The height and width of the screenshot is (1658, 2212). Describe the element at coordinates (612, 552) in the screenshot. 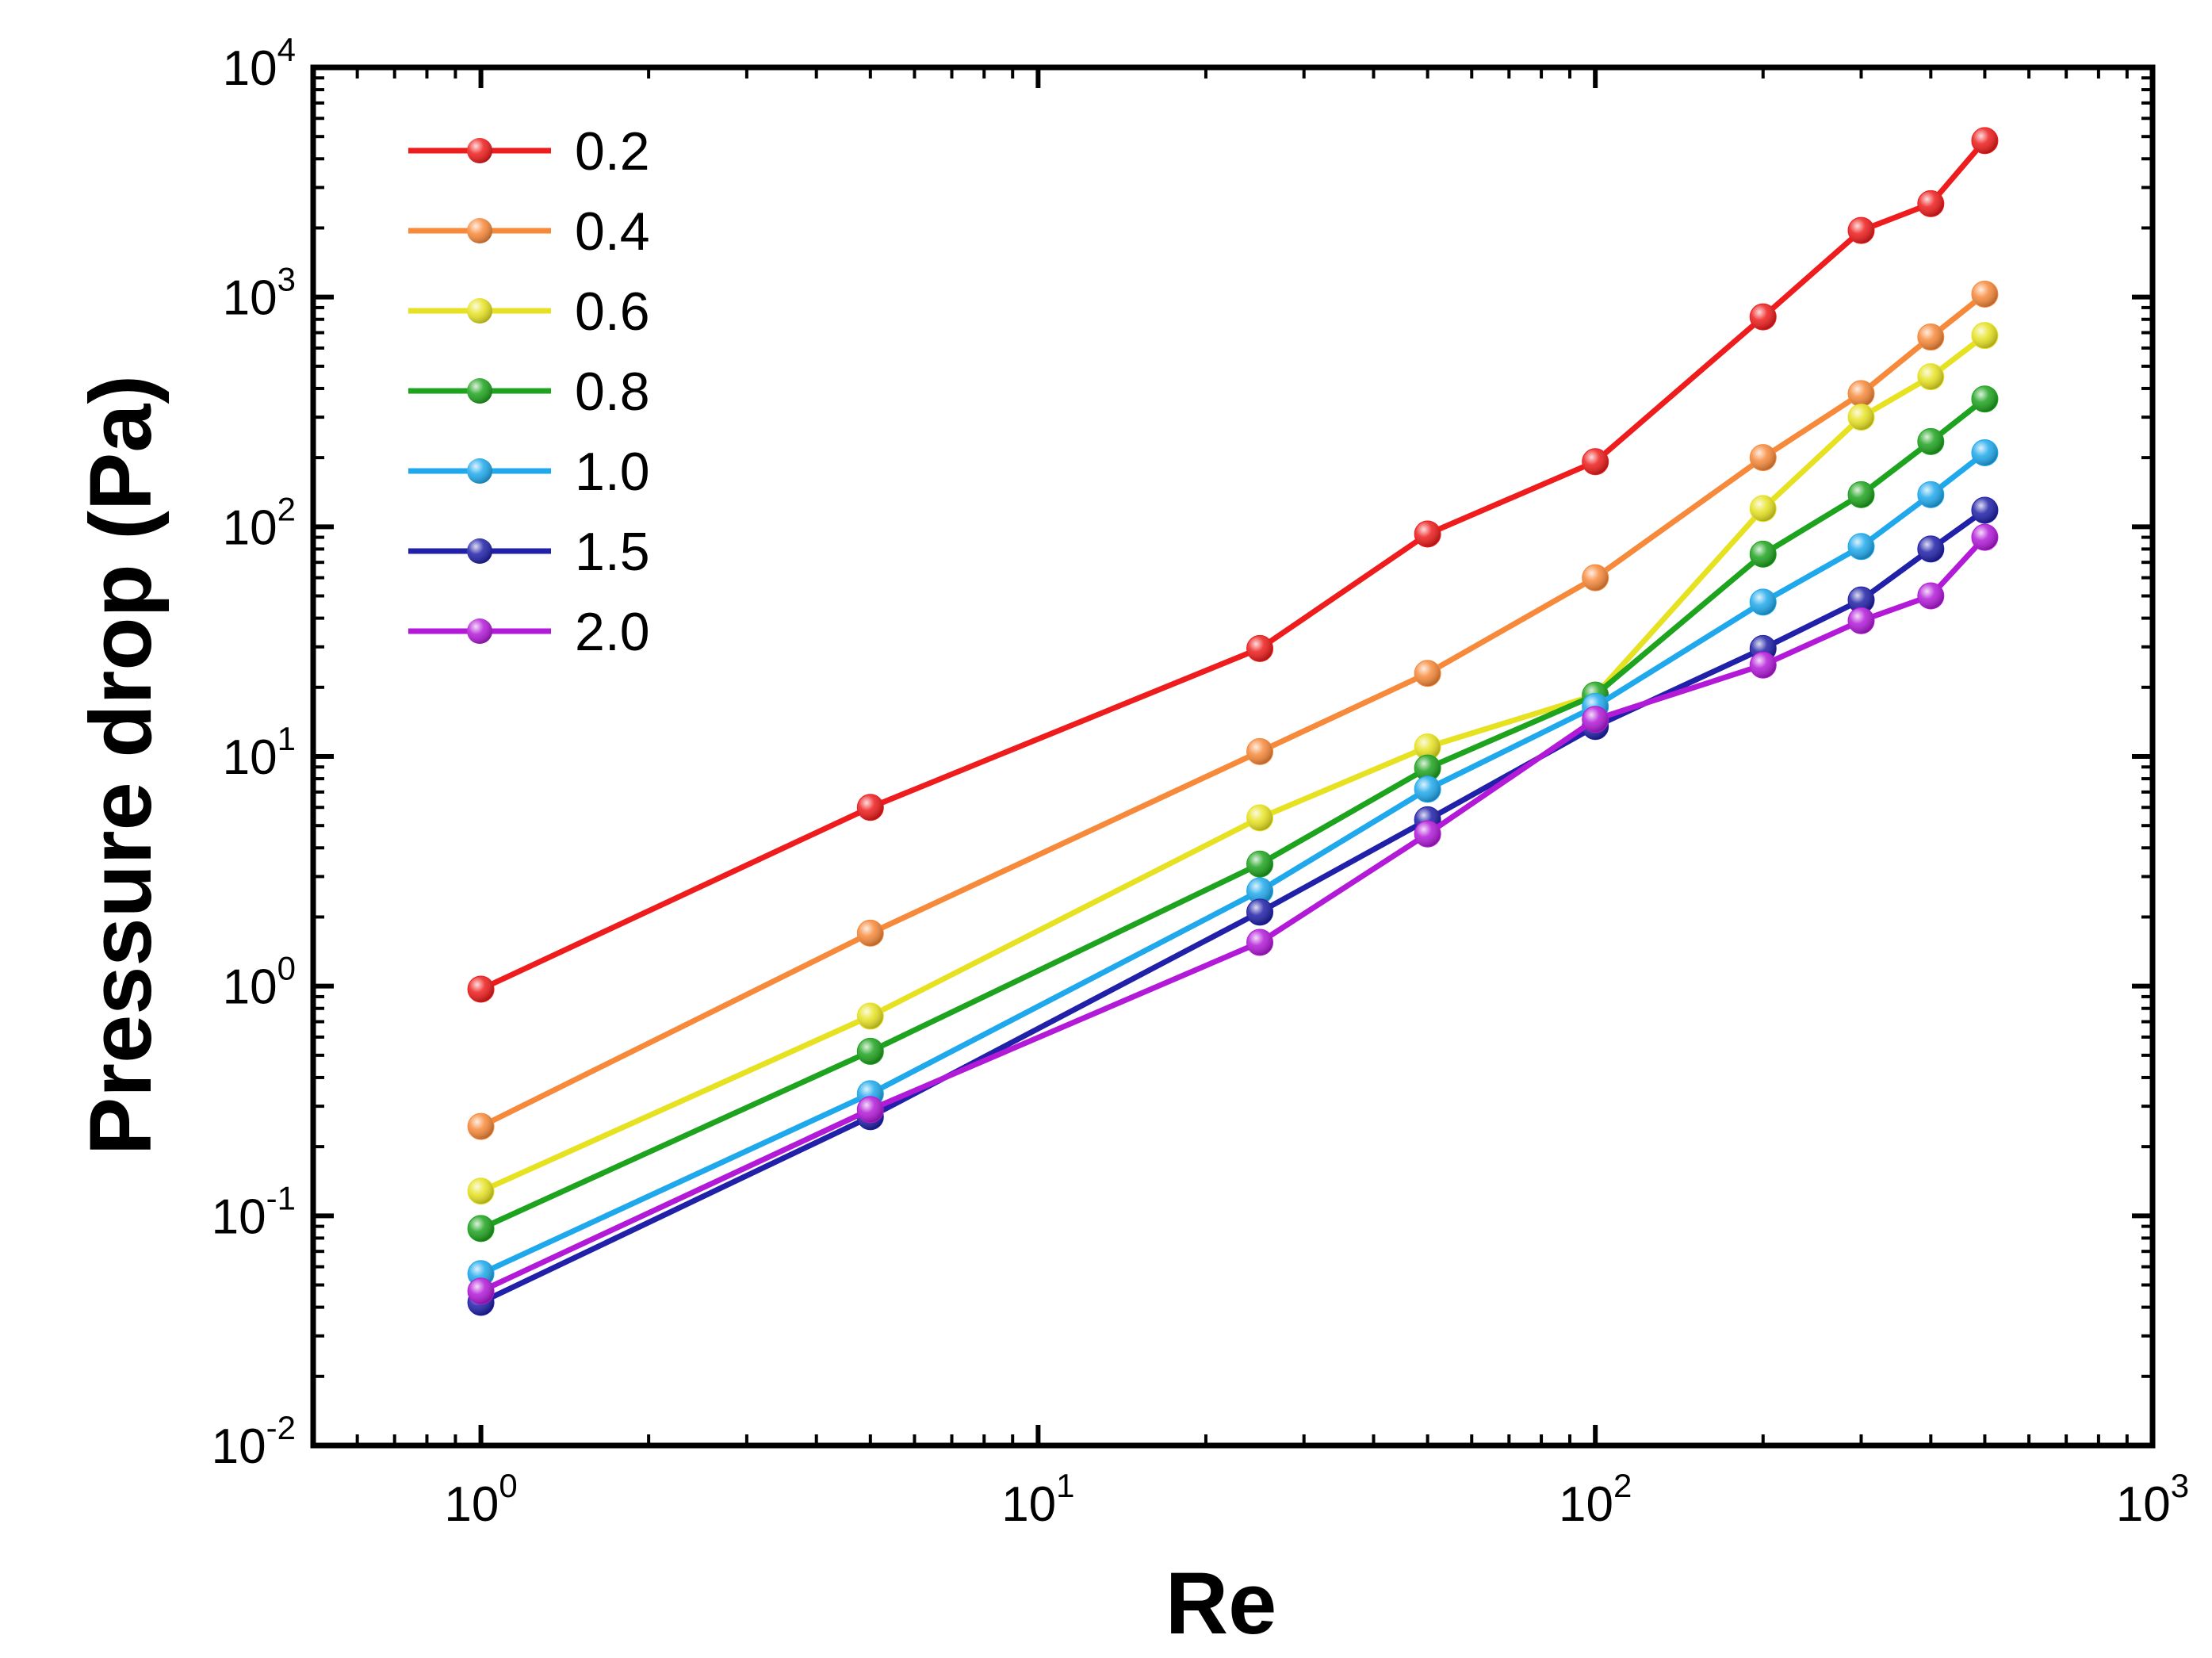

I see `legend-label: 1.5` at that location.